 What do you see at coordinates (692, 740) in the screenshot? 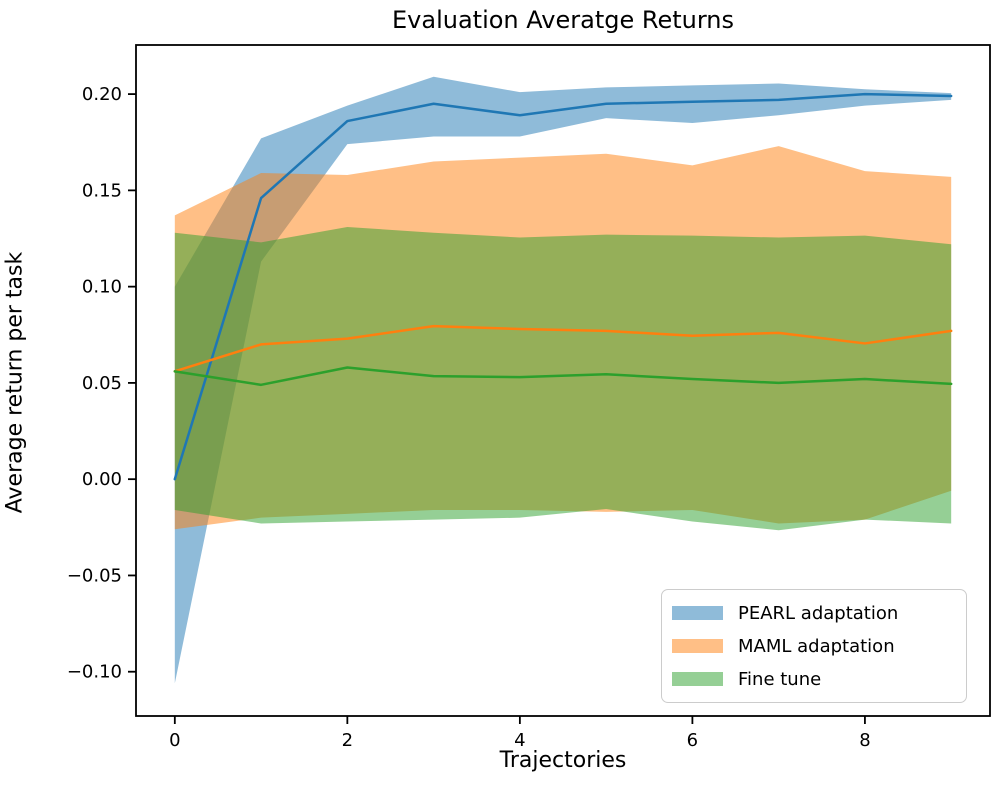
I see `x-tick-label: 6` at bounding box center [692, 740].